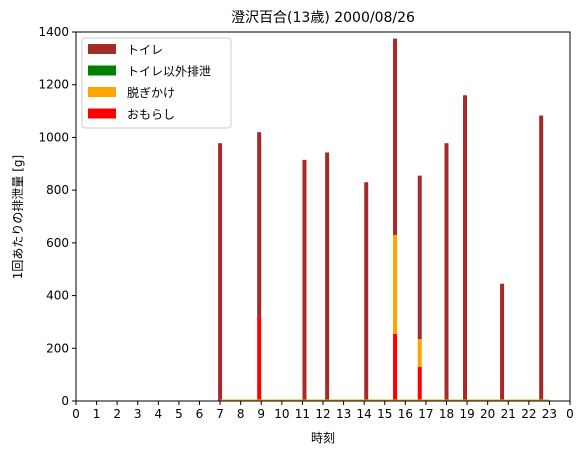 This screenshot has width=582, height=455. What do you see at coordinates (53, 32) in the screenshot?
I see `y-tick-label: 1400` at bounding box center [53, 32].